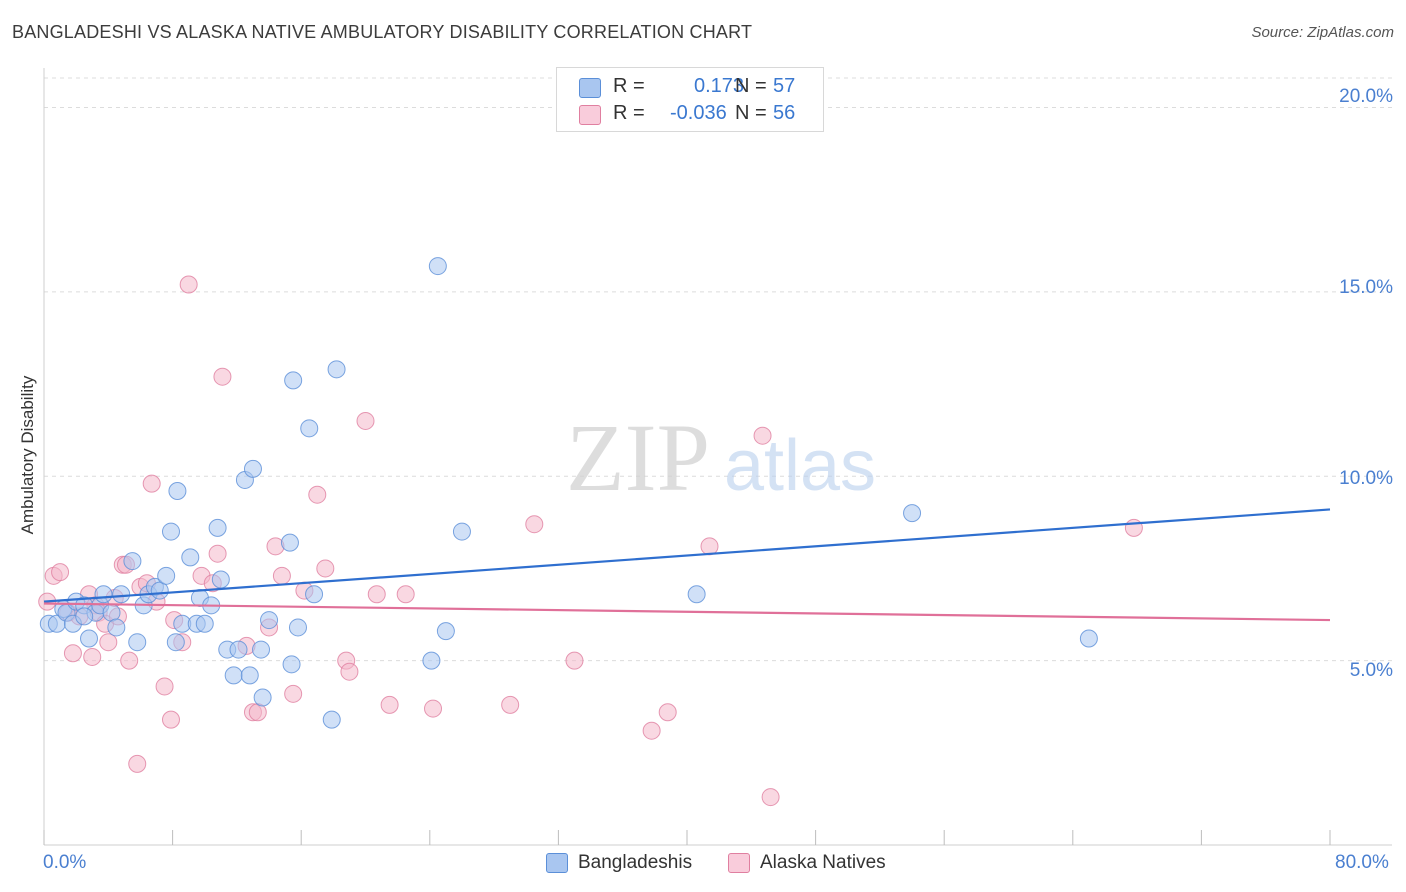 This screenshot has width=1406, height=892. I want to click on source-label: Source: ZipAtlas.com, so click(1322, 32).